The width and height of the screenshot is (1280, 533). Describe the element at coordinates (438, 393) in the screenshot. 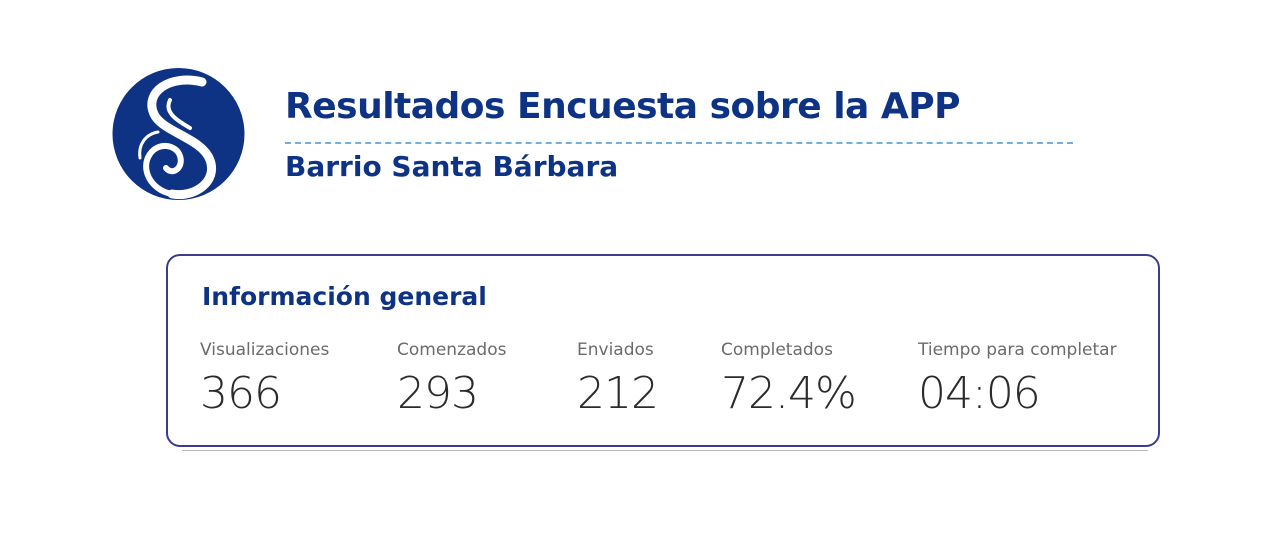

I see `metric-value: 293` at that location.